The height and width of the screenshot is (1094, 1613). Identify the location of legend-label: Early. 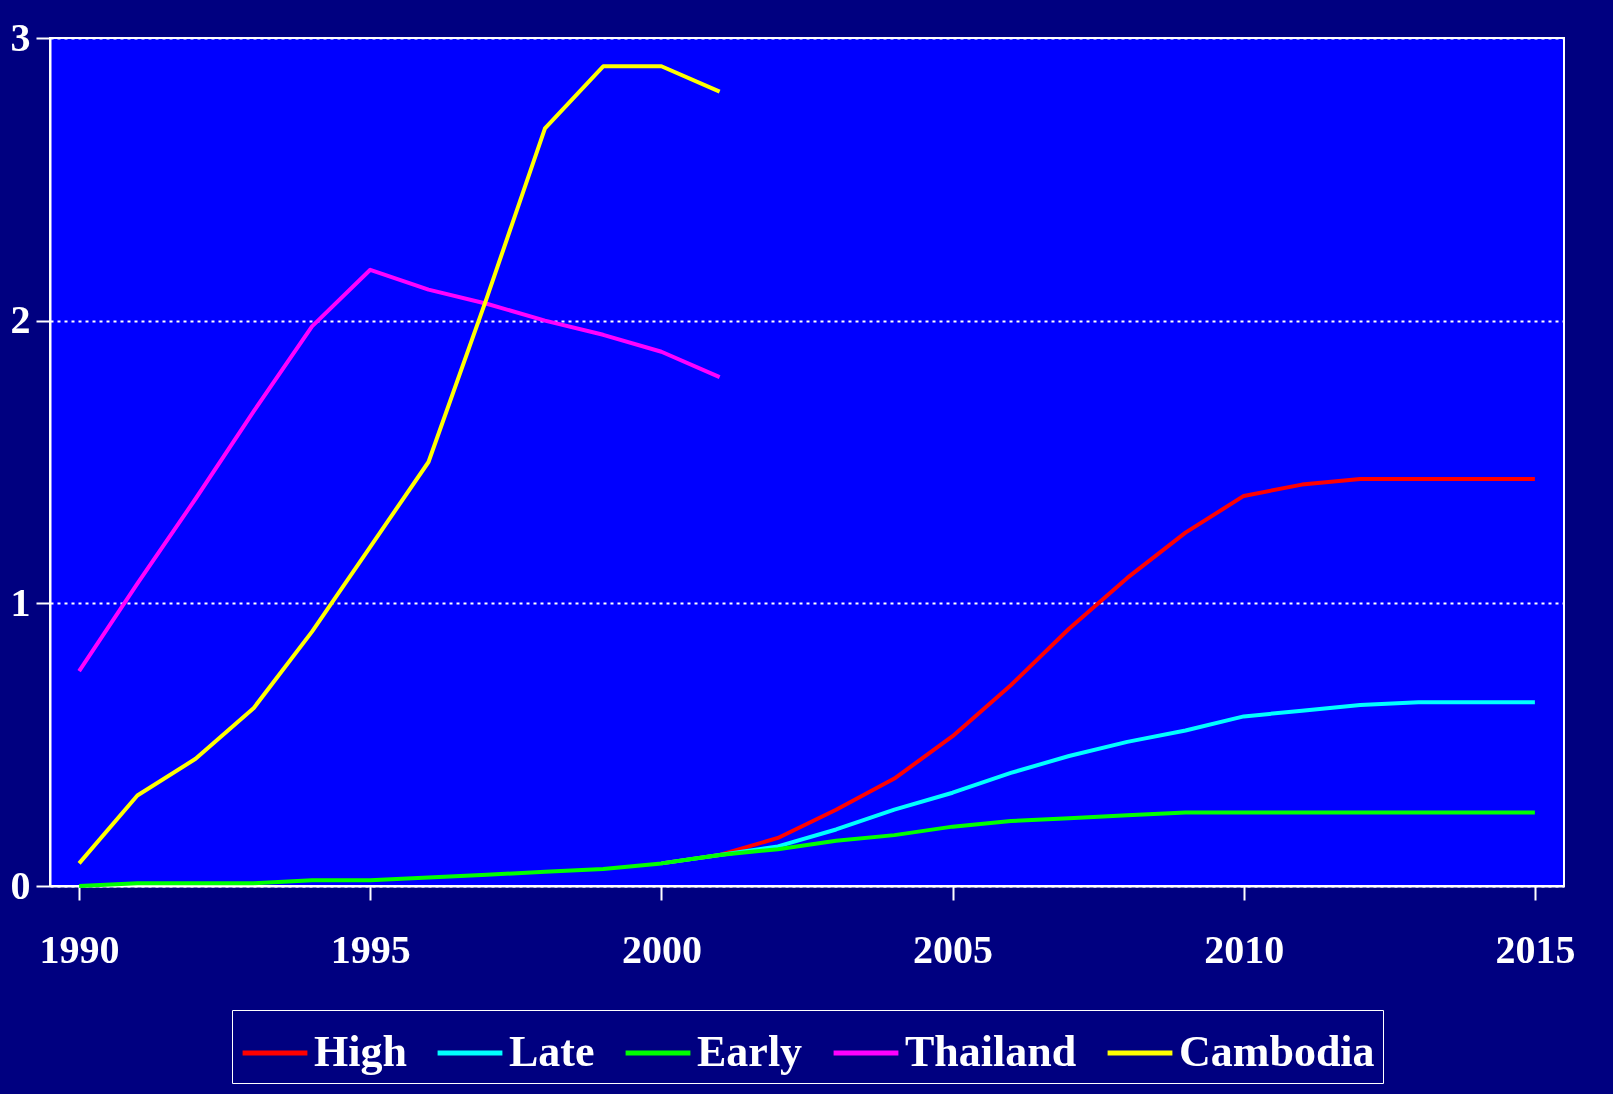
(750, 1051).